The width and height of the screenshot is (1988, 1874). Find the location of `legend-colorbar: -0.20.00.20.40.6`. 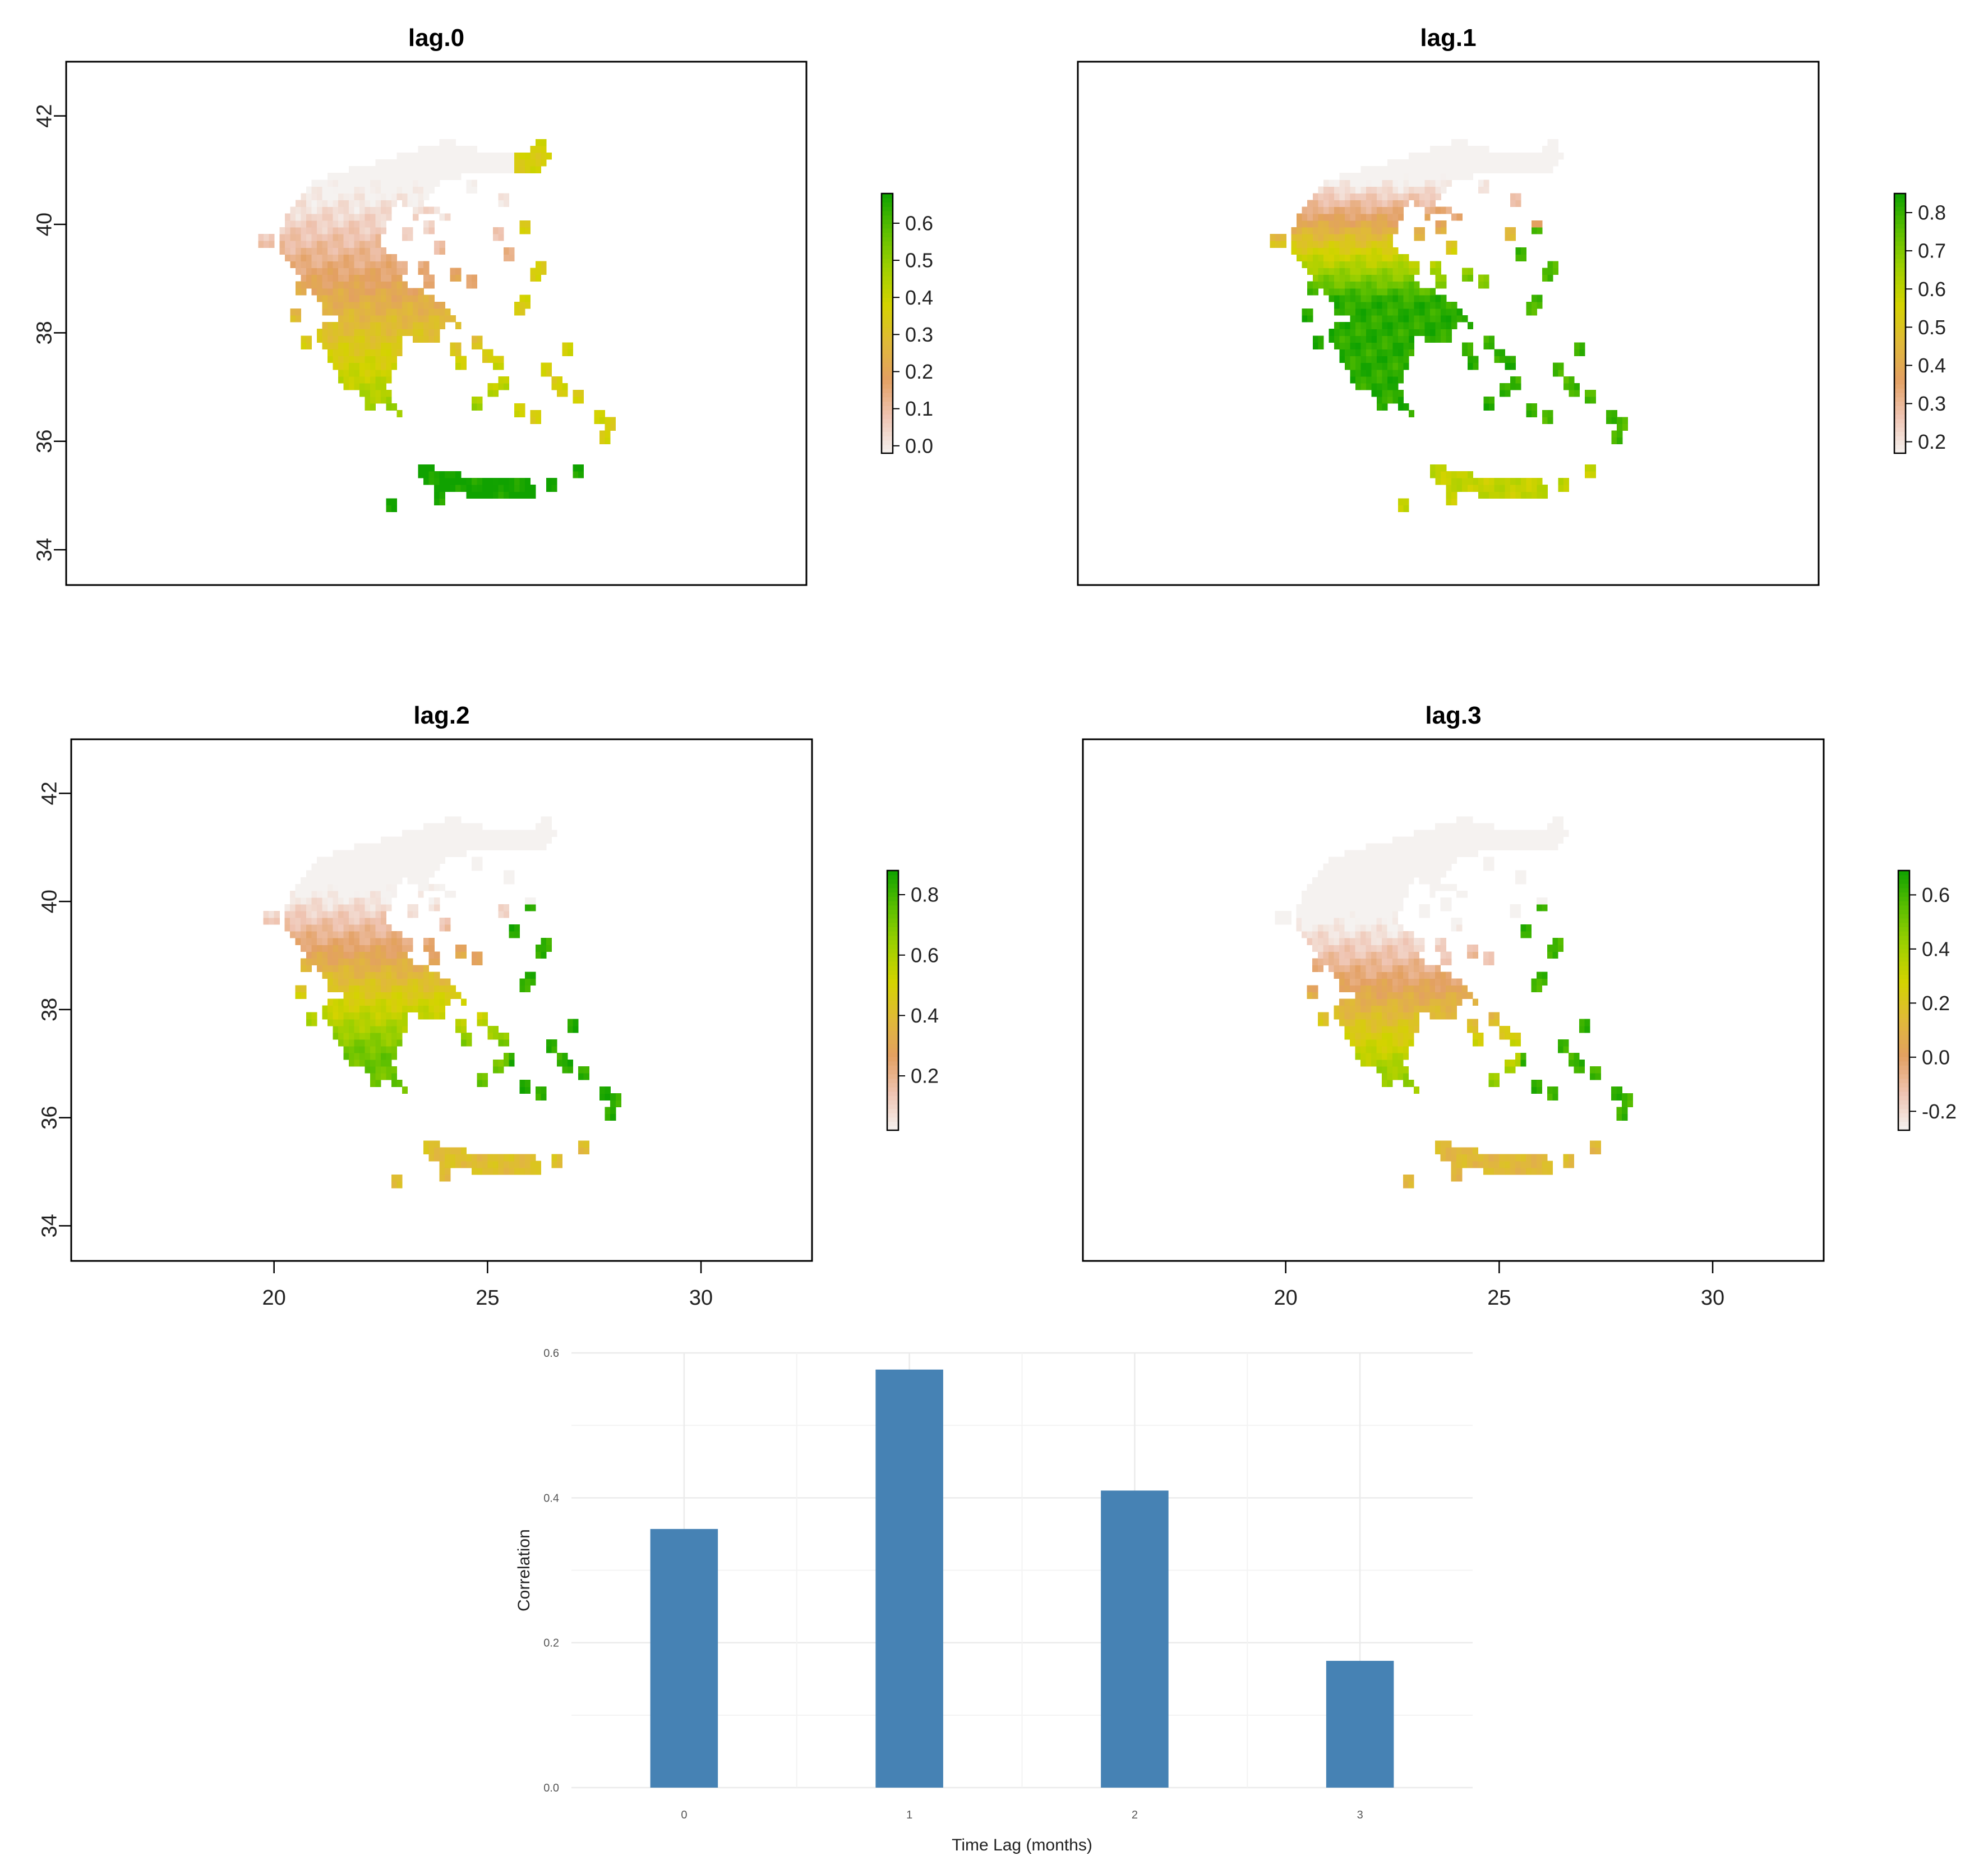

legend-colorbar: -0.20.00.20.40.6 is located at coordinates (1927, 1000).